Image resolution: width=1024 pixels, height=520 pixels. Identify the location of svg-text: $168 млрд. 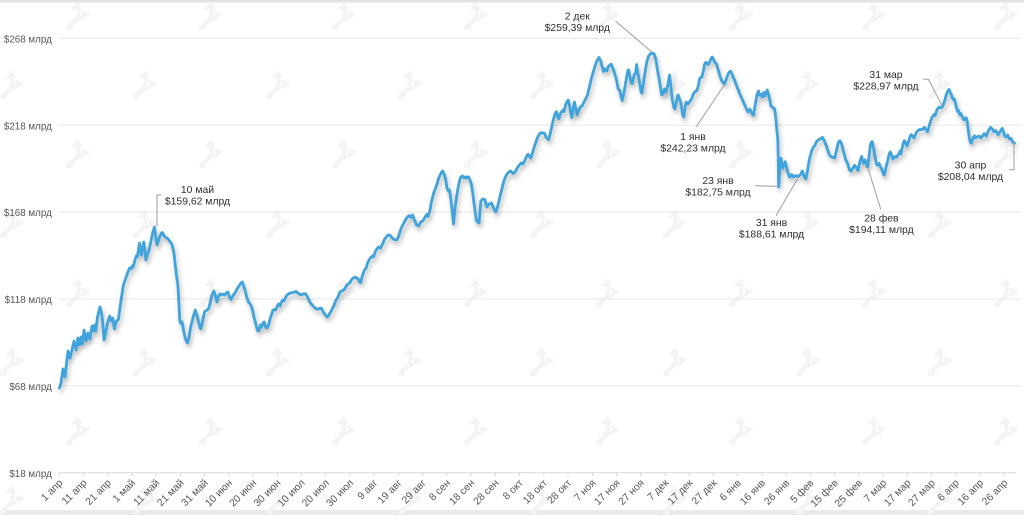
(28, 213).